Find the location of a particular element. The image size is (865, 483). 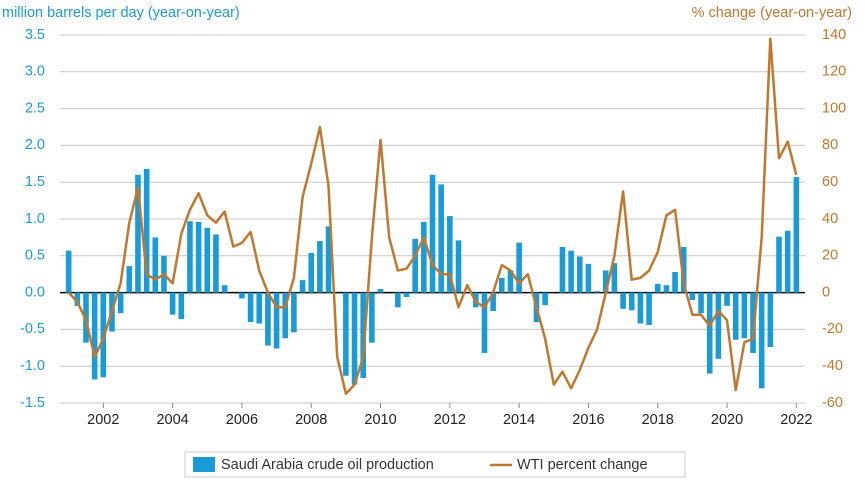

y2-tick-label: 20 is located at coordinates (830, 256).